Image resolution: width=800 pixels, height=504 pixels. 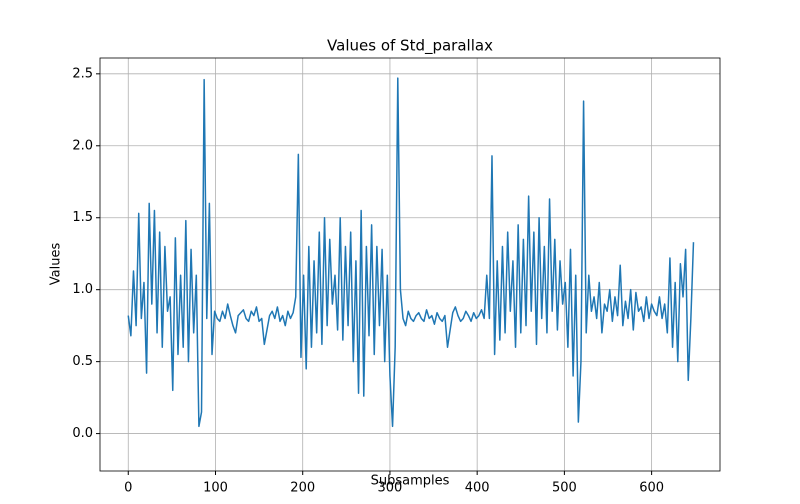 I want to click on x-tick-label: 200, so click(x=302, y=488).